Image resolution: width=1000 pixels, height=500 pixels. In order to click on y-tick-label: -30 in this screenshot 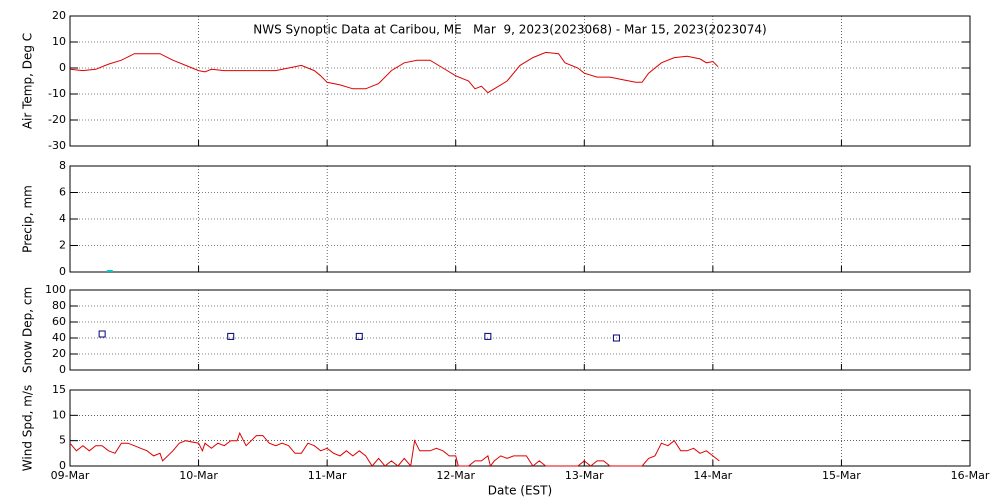, I will do `click(57, 145)`.